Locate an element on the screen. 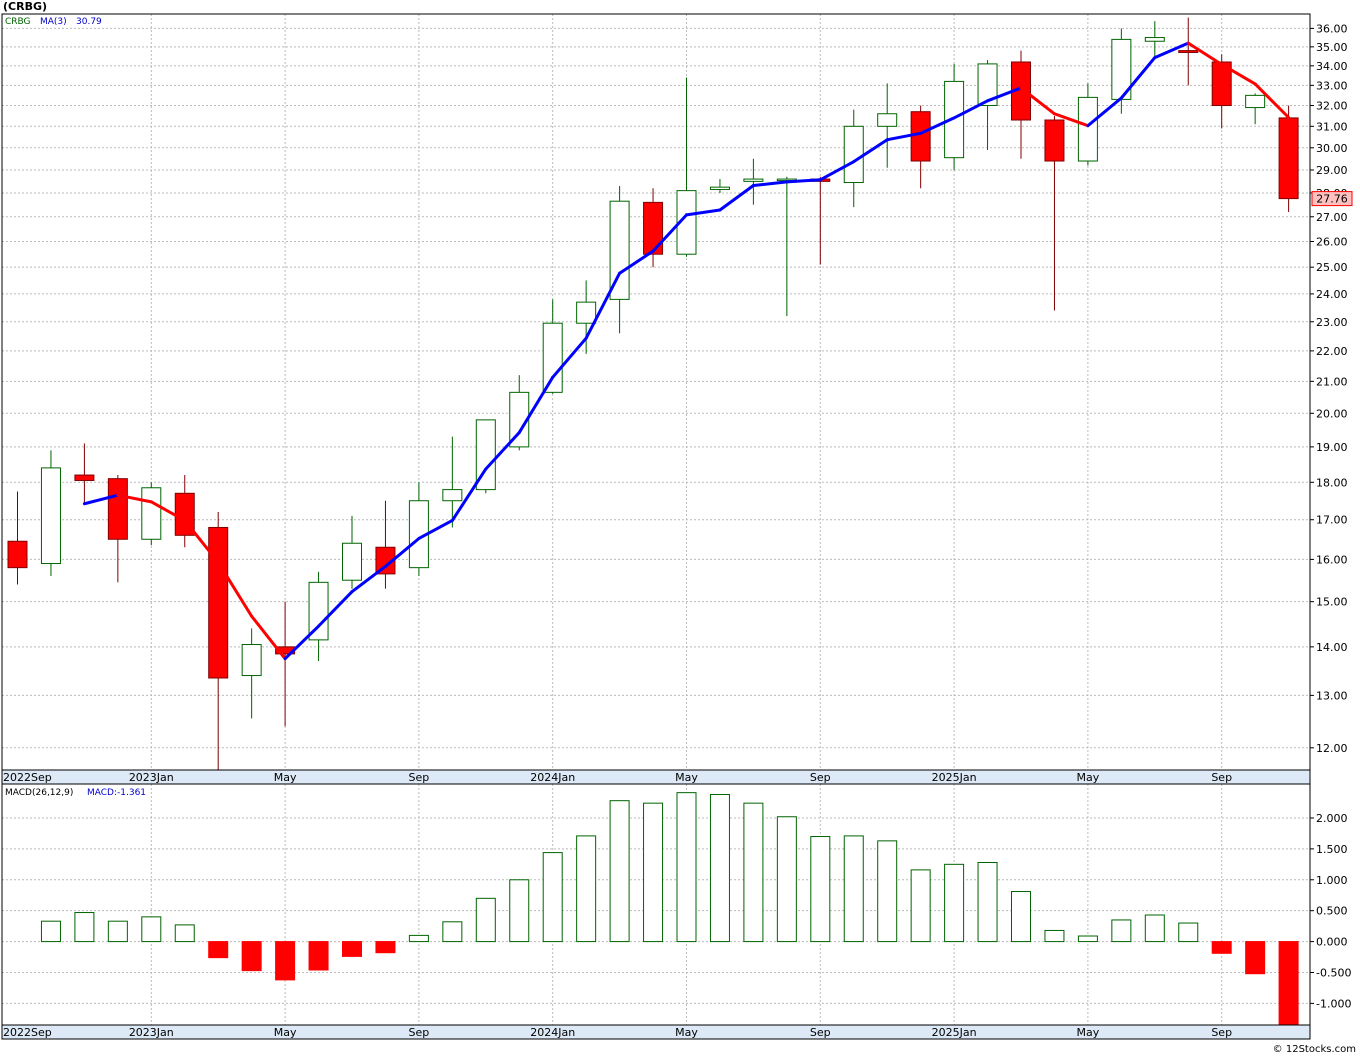 This screenshot has height=1056, width=1360. price-tick-label: 31.00 is located at coordinates (1332, 126).